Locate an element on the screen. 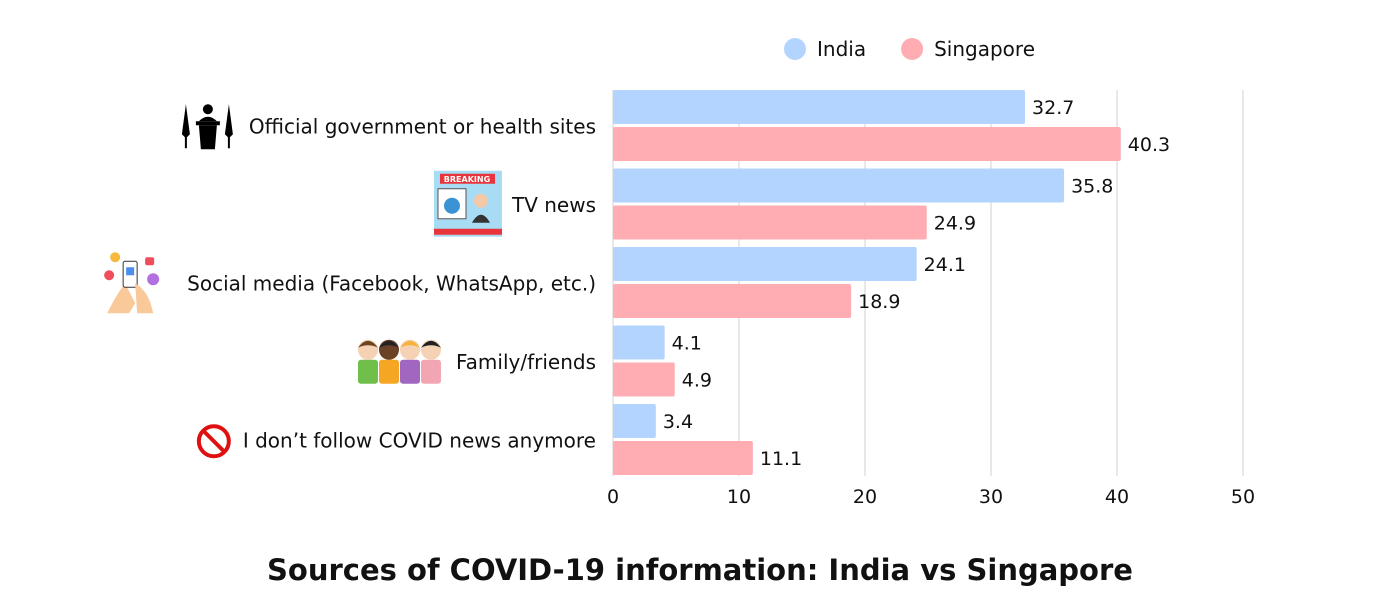 The image size is (1400, 604). x-tick-label: 10 is located at coordinates (739, 497).